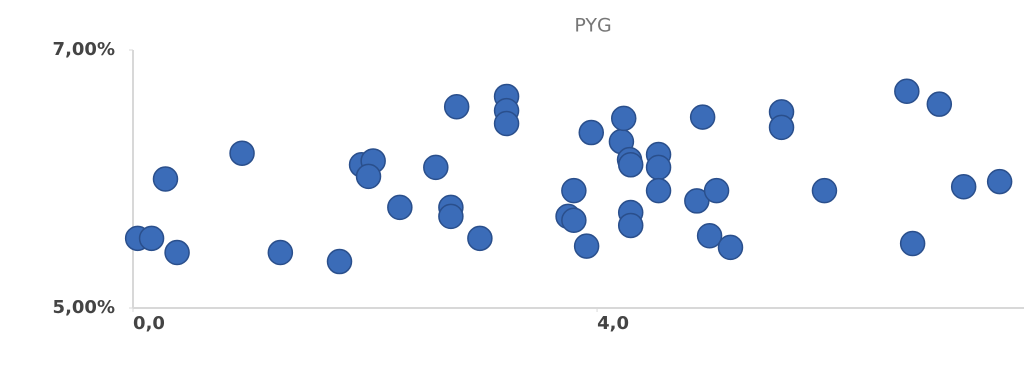 This screenshot has width=1024, height=381. I want to click on y-tick-label: 5,00%, so click(84, 307).